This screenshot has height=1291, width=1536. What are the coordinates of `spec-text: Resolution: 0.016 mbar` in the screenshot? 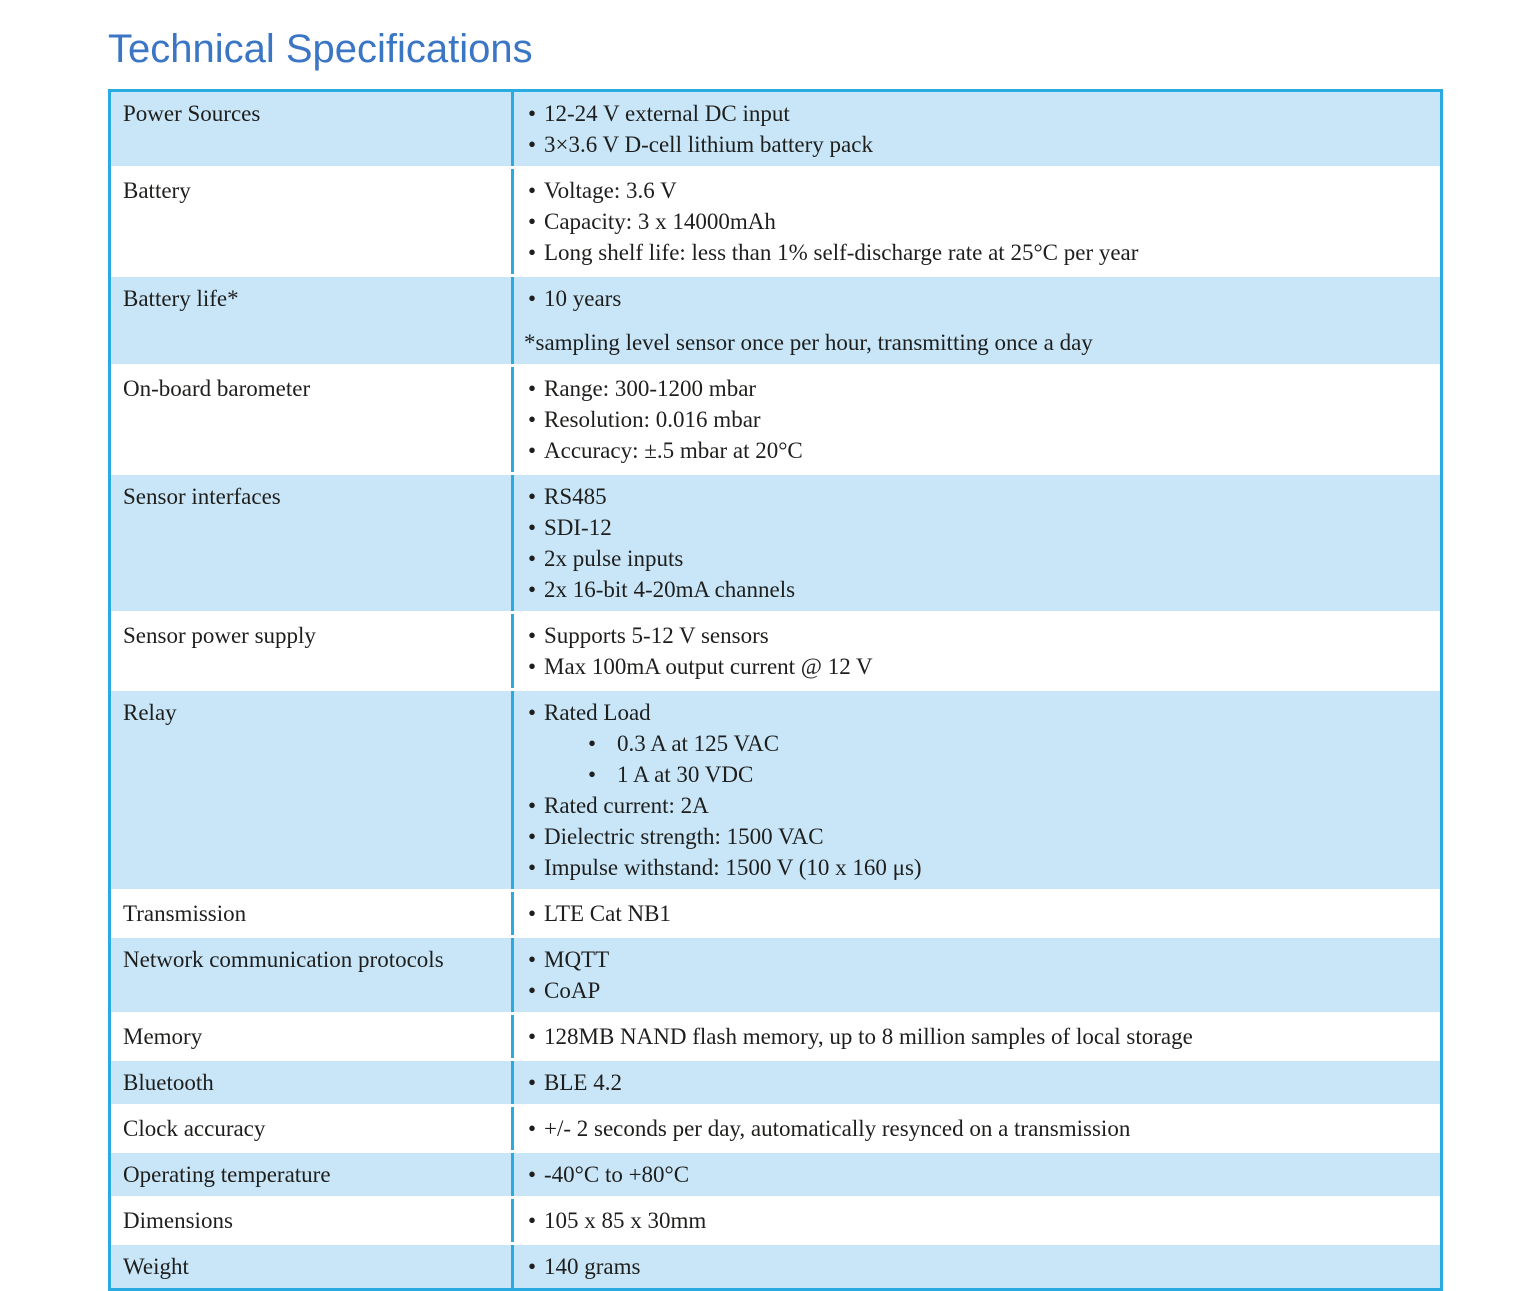 It's located at (652, 419).